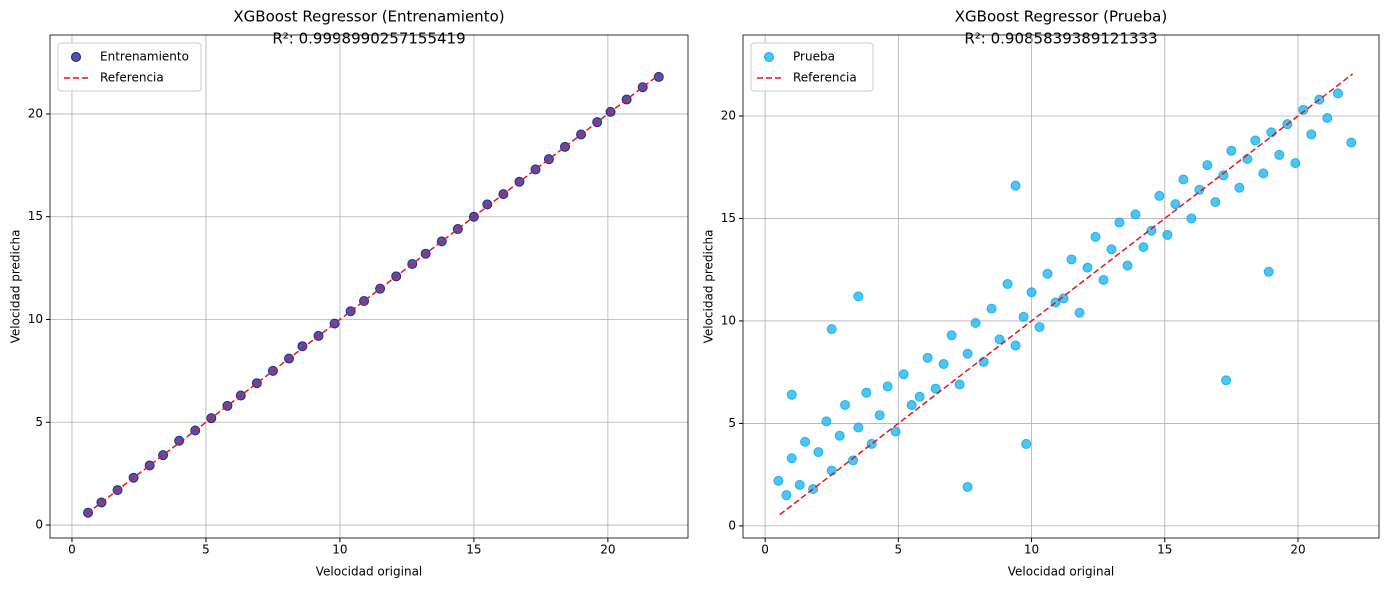 This screenshot has height=590, width=1389. What do you see at coordinates (144, 57) in the screenshot?
I see `legend-label: Entrenamiento` at bounding box center [144, 57].